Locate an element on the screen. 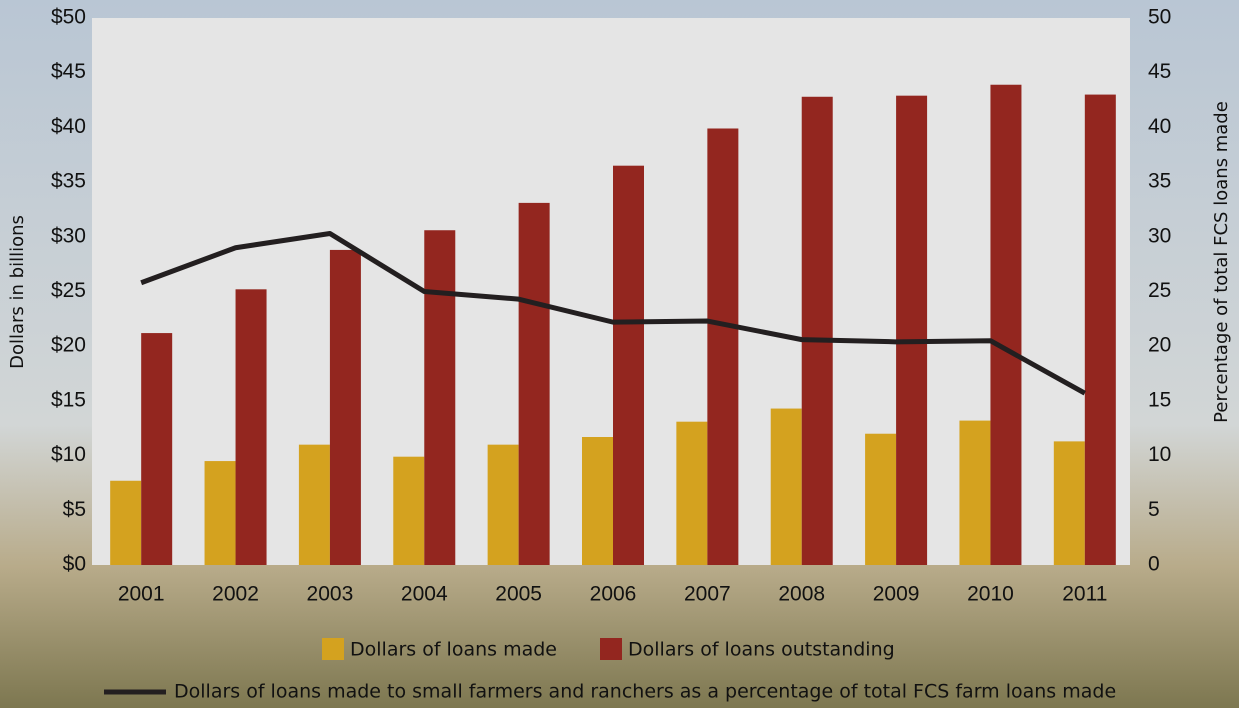 The image size is (1239, 708). x-tick-label: 2010 is located at coordinates (990, 594).